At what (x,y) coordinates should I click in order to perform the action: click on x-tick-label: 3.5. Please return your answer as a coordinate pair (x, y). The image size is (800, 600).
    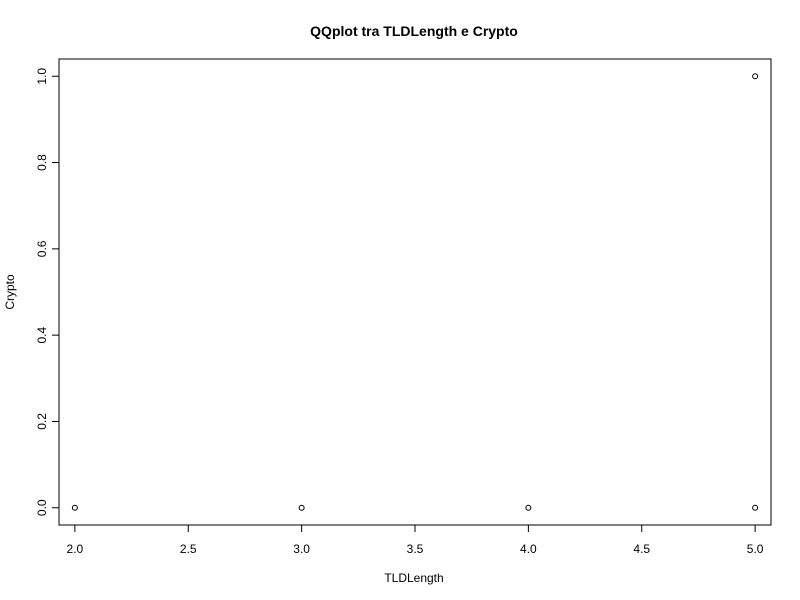
    Looking at the image, I should click on (415, 549).